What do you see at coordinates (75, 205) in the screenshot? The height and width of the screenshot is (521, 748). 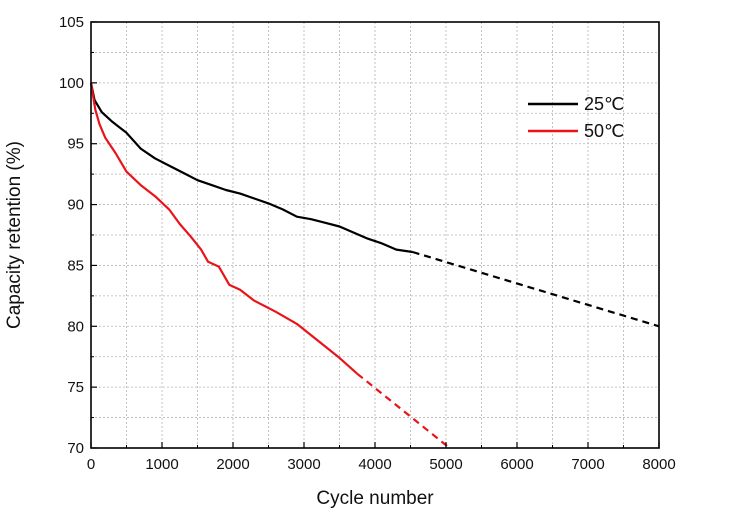 I see `y-tick-label: 90` at bounding box center [75, 205].